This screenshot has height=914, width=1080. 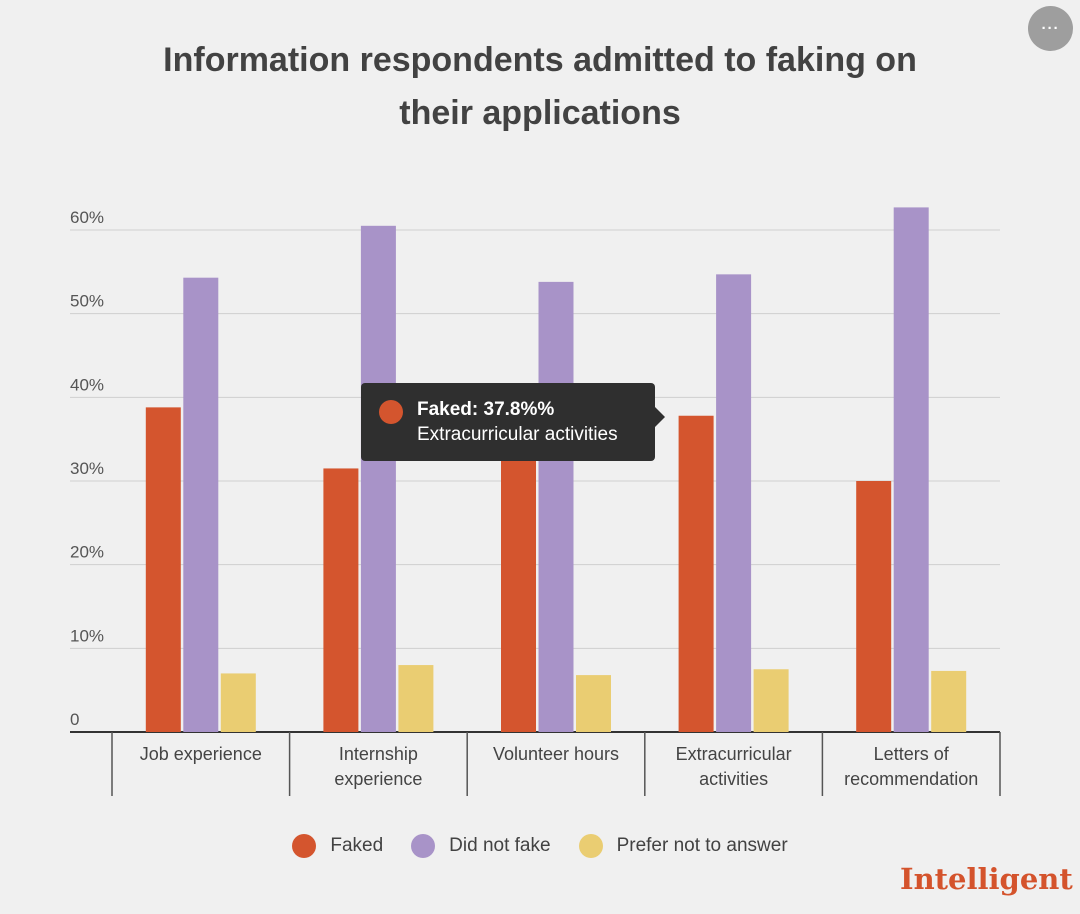 I want to click on y-tick-label: 20%, so click(x=87, y=552).